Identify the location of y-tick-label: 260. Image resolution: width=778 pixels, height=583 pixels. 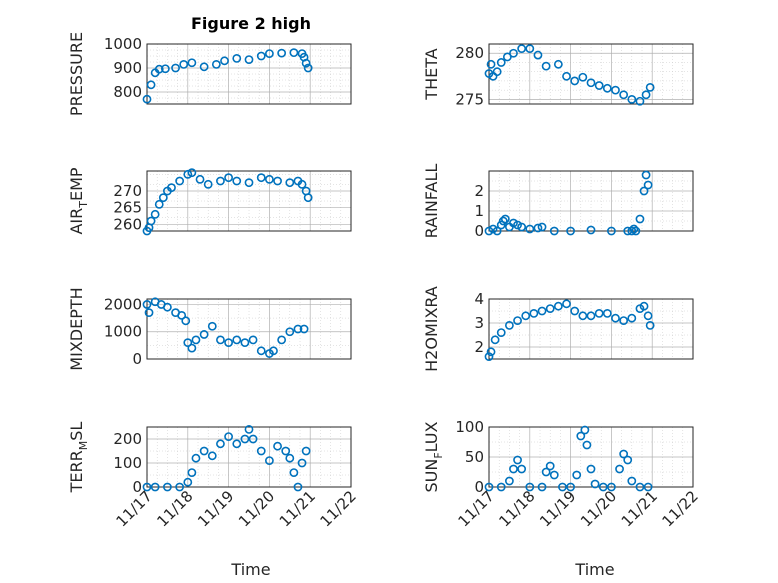
(127, 224).